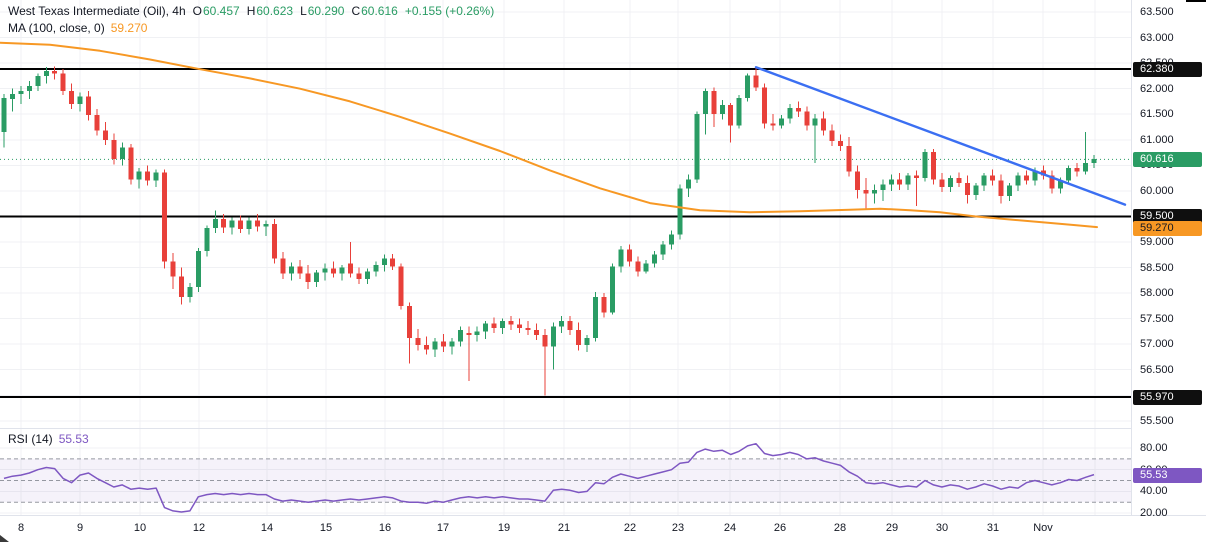 The image size is (1206, 542). What do you see at coordinates (326, 528) in the screenshot?
I see `time-tick-label: 15` at bounding box center [326, 528].